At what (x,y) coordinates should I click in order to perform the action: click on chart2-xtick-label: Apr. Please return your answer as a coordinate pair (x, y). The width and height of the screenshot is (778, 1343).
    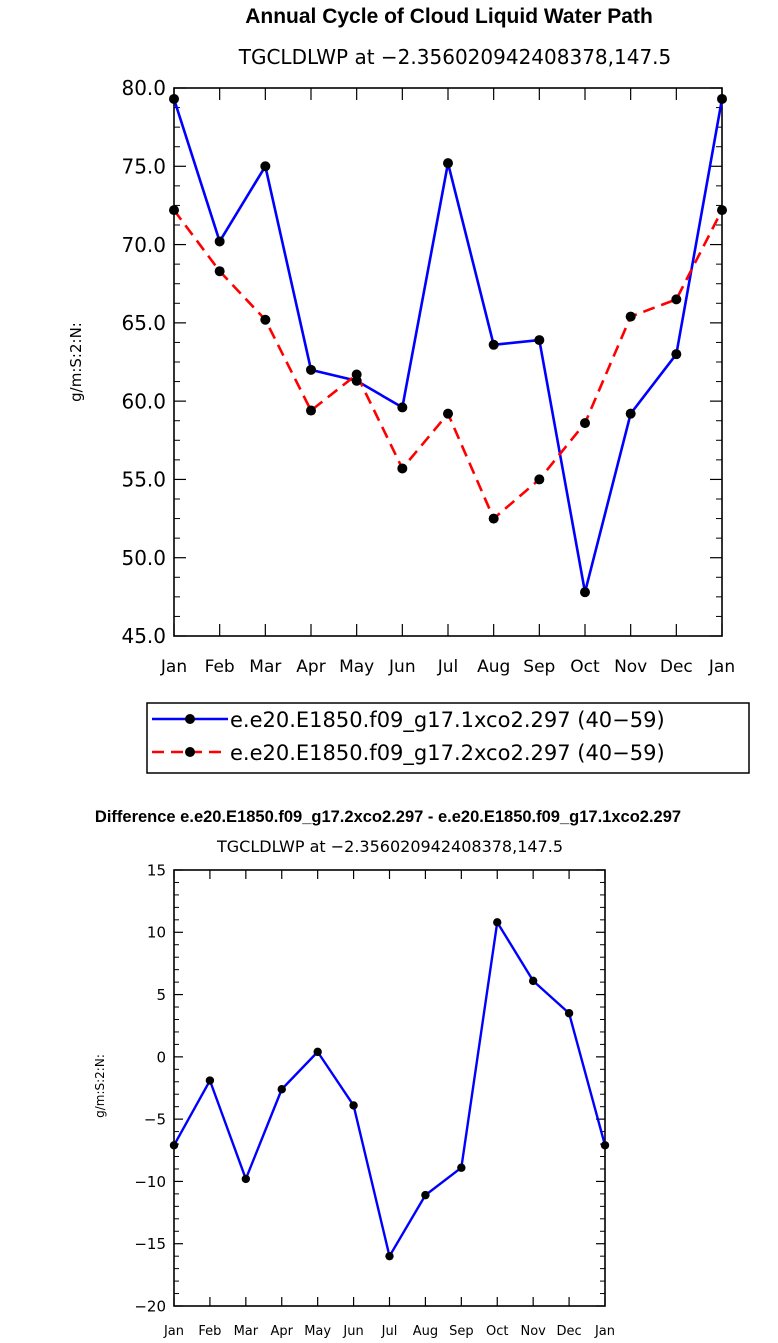
    Looking at the image, I should click on (282, 1331).